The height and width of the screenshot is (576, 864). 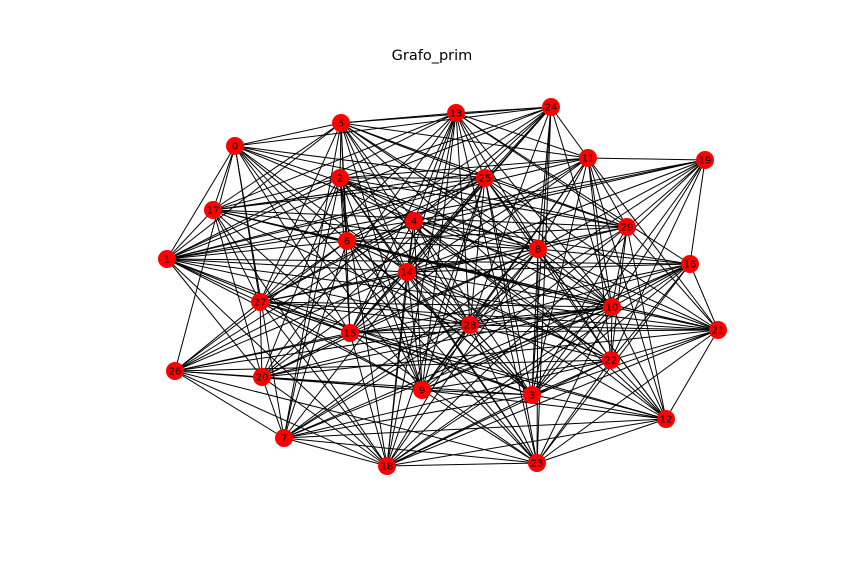 What do you see at coordinates (485, 178) in the screenshot?
I see `node-25: 25` at bounding box center [485, 178].